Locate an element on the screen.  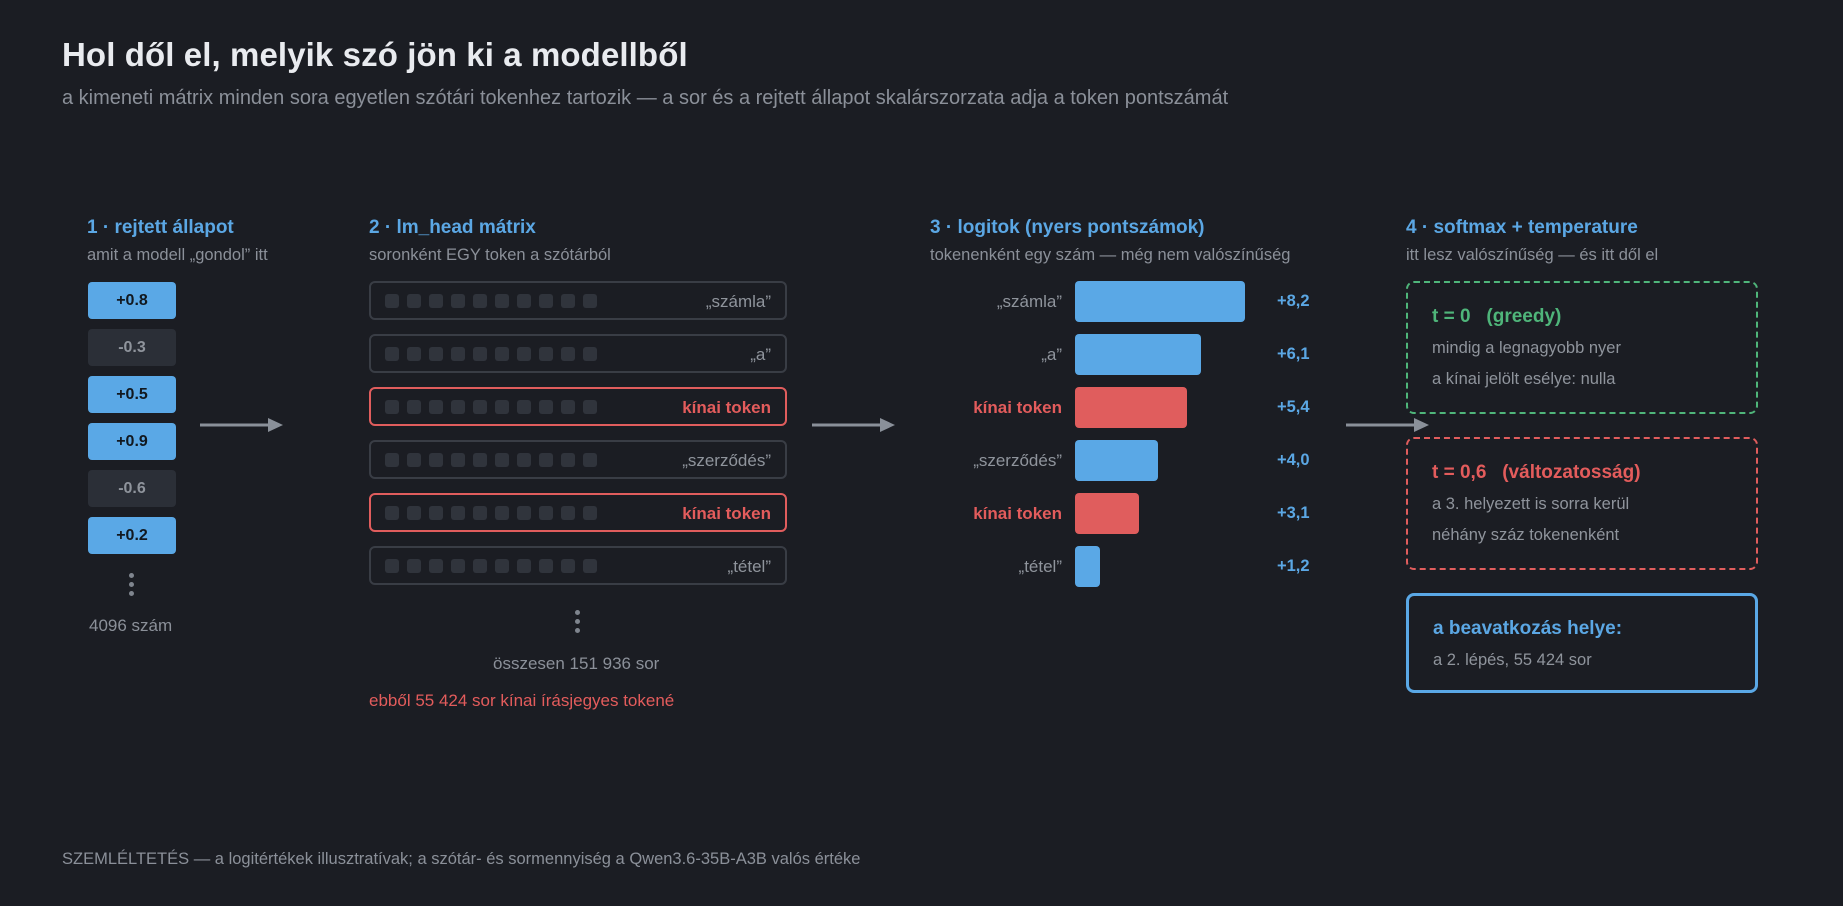
step4-title: 4 · softmax + temperature is located at coordinates (1522, 227).